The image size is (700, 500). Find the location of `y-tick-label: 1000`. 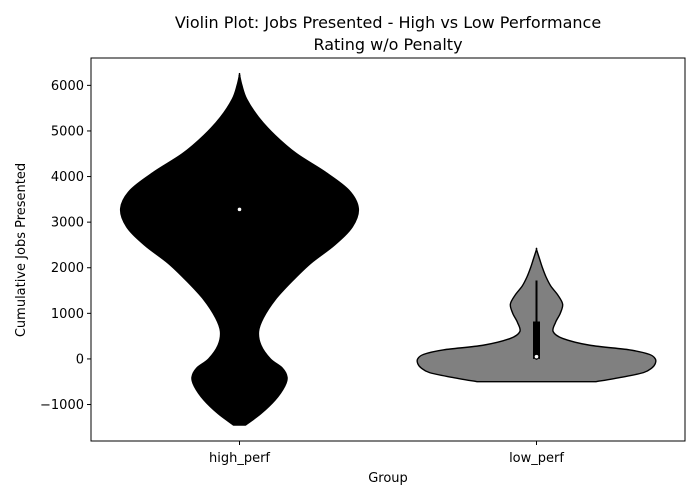

y-tick-label: 1000 is located at coordinates (67, 314).